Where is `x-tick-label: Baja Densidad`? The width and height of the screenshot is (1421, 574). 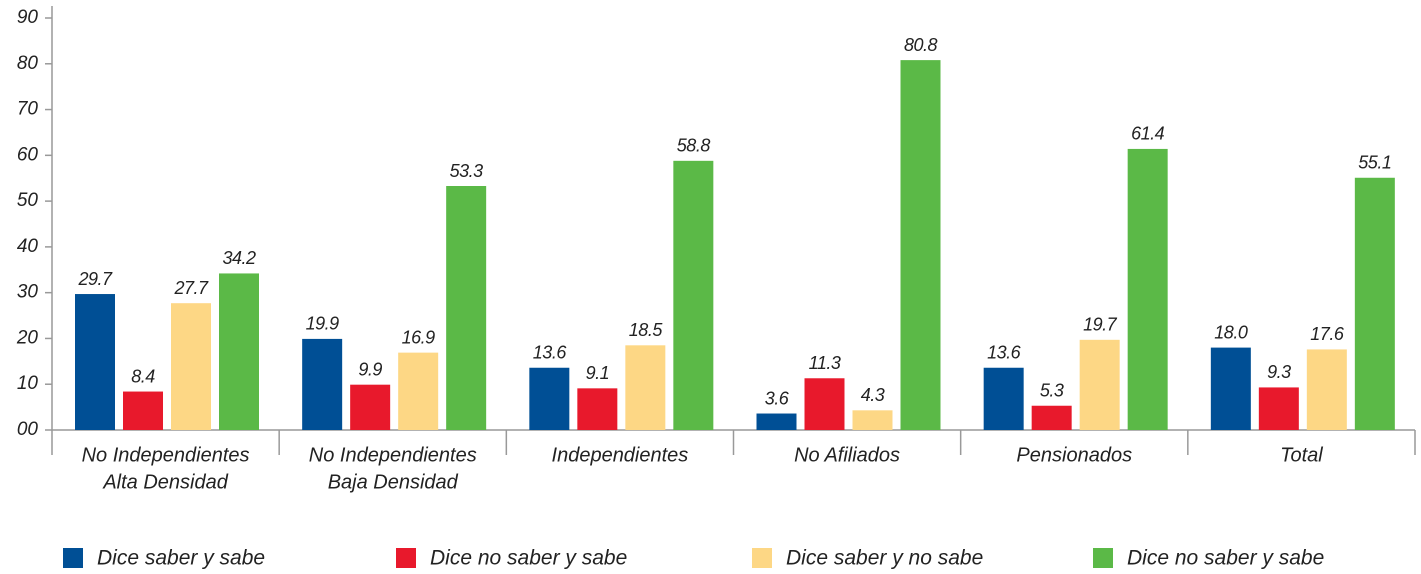
x-tick-label: Baja Densidad is located at coordinates (393, 482).